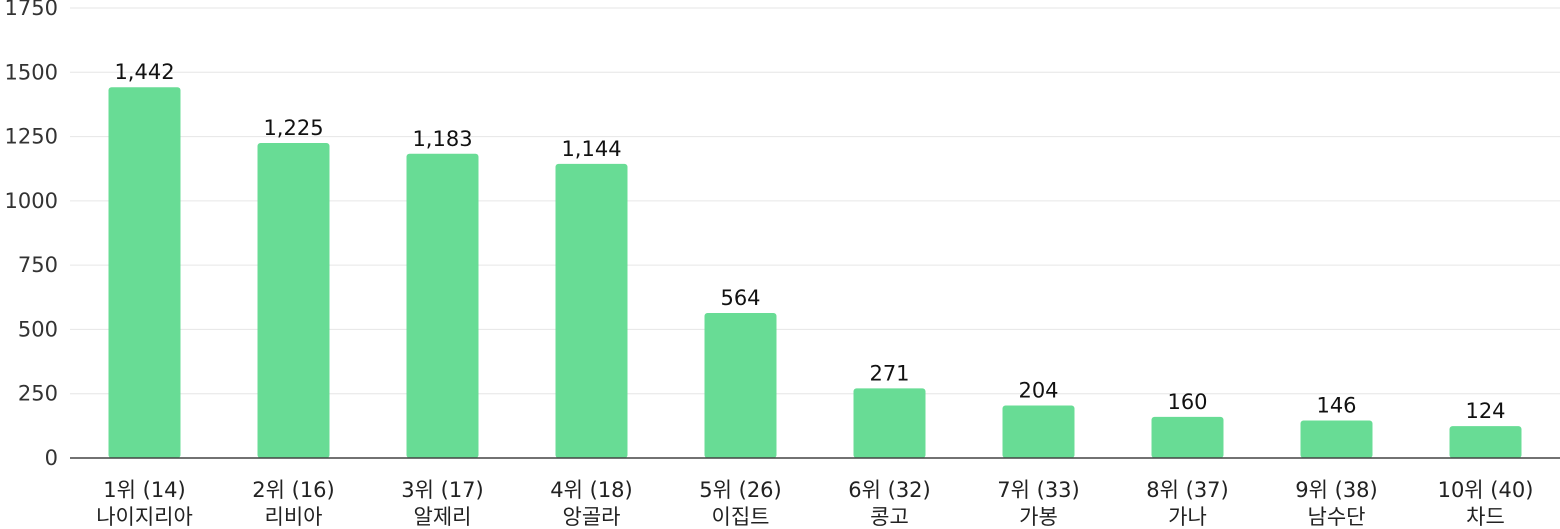 The height and width of the screenshot is (529, 1560). What do you see at coordinates (38, 265) in the screenshot?
I see `y-tick-label: 750` at bounding box center [38, 265].